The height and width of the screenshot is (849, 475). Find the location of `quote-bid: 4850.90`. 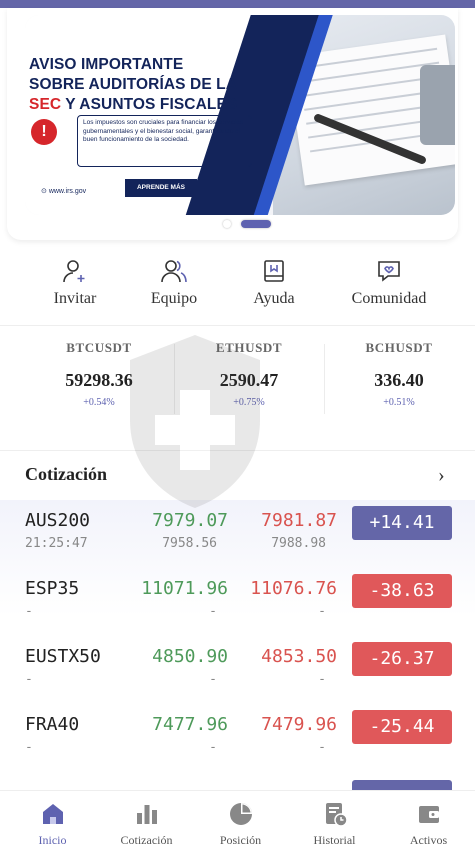

quote-bid: 4850.90 is located at coordinates (190, 656).